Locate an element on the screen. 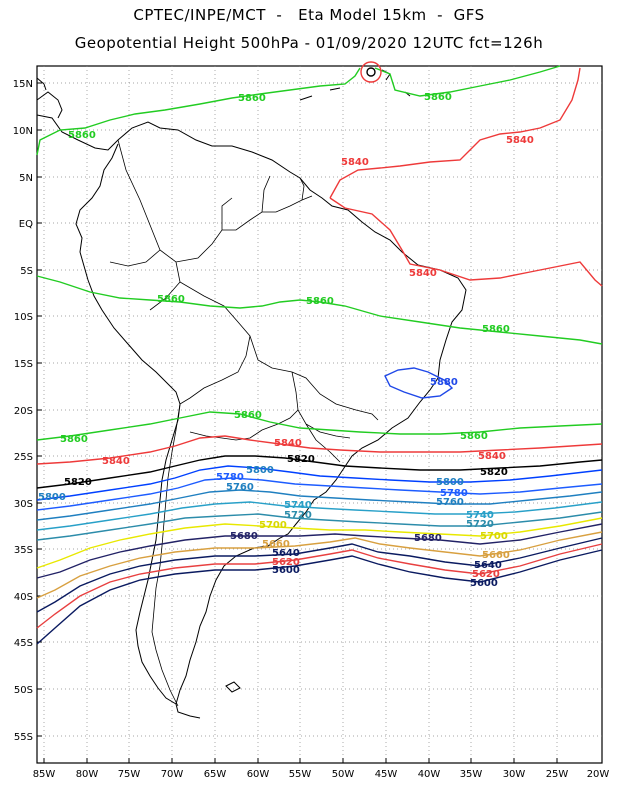  lon-label: 65W is located at coordinates (215, 774).